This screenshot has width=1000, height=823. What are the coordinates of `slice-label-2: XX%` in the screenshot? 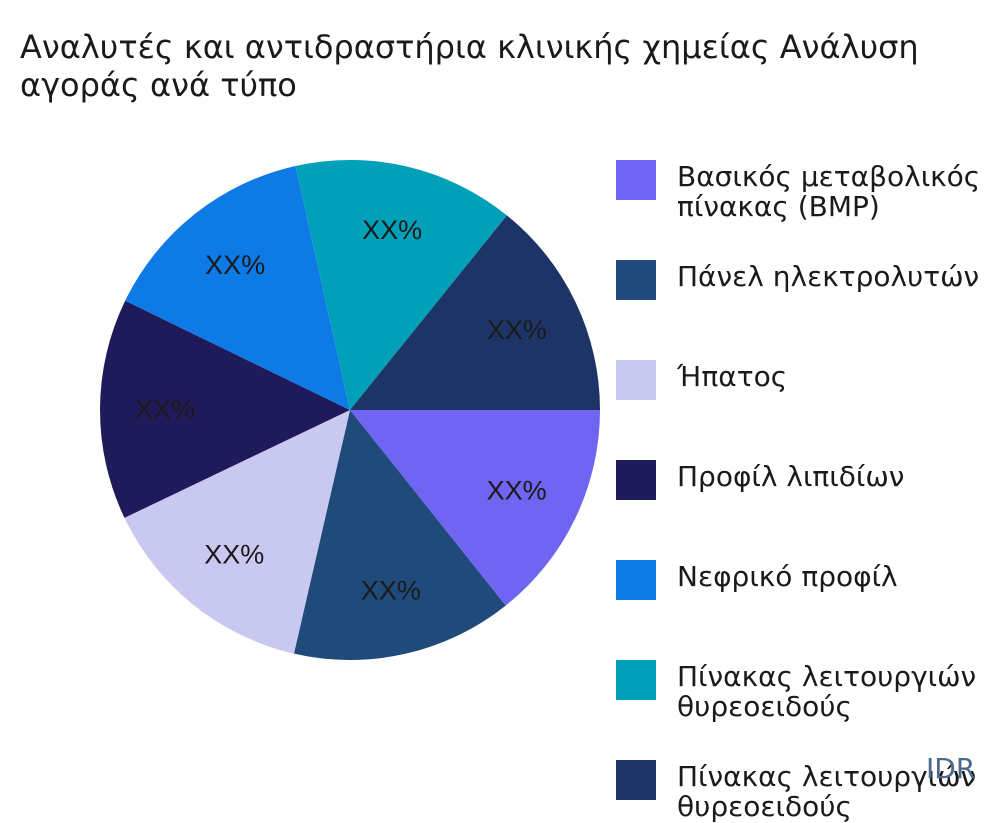 It's located at (391, 590).